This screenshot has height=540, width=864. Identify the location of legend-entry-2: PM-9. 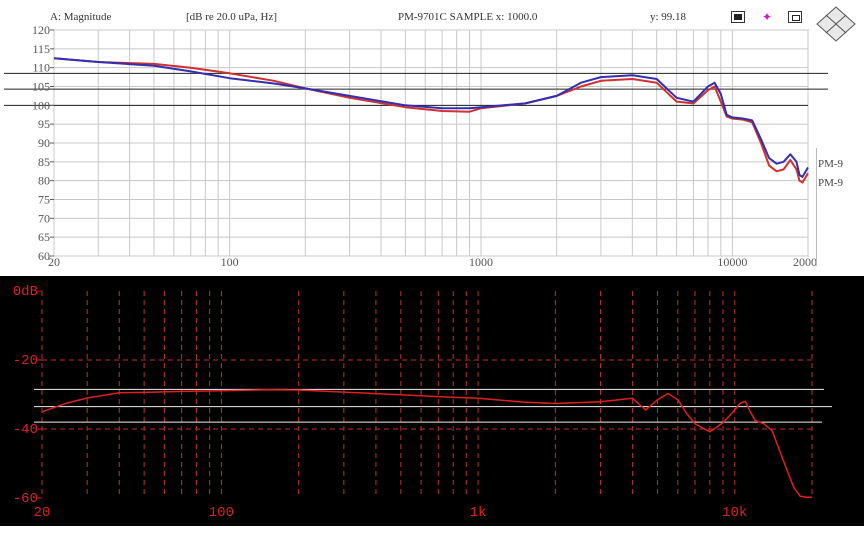
(831, 183).